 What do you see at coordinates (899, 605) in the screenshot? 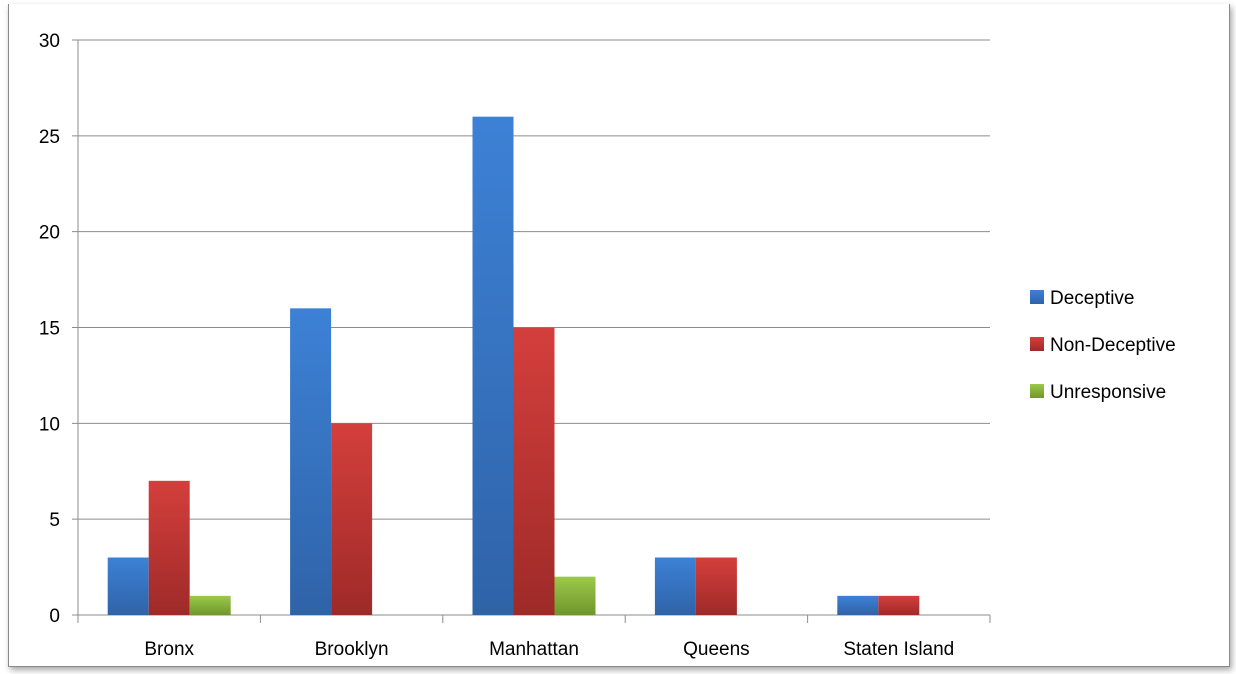
I see `bar-non-deceptive-staten-island` at bounding box center [899, 605].